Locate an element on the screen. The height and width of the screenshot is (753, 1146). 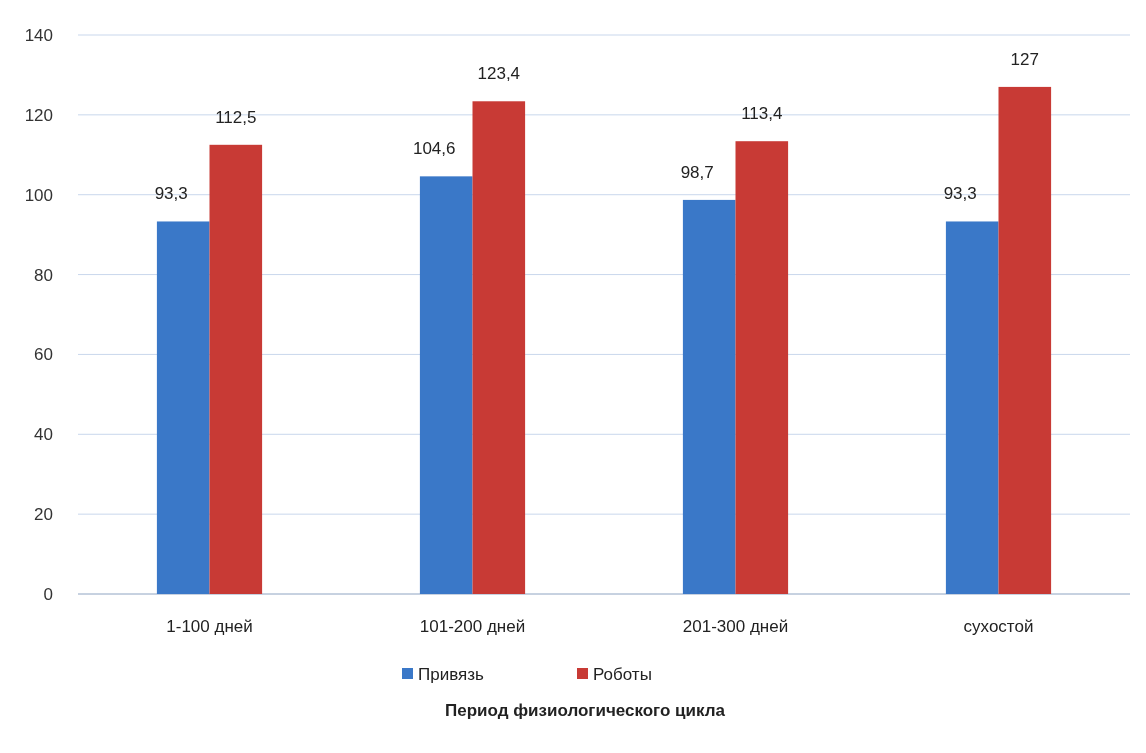
data-label: 104,6 is located at coordinates (434, 149).